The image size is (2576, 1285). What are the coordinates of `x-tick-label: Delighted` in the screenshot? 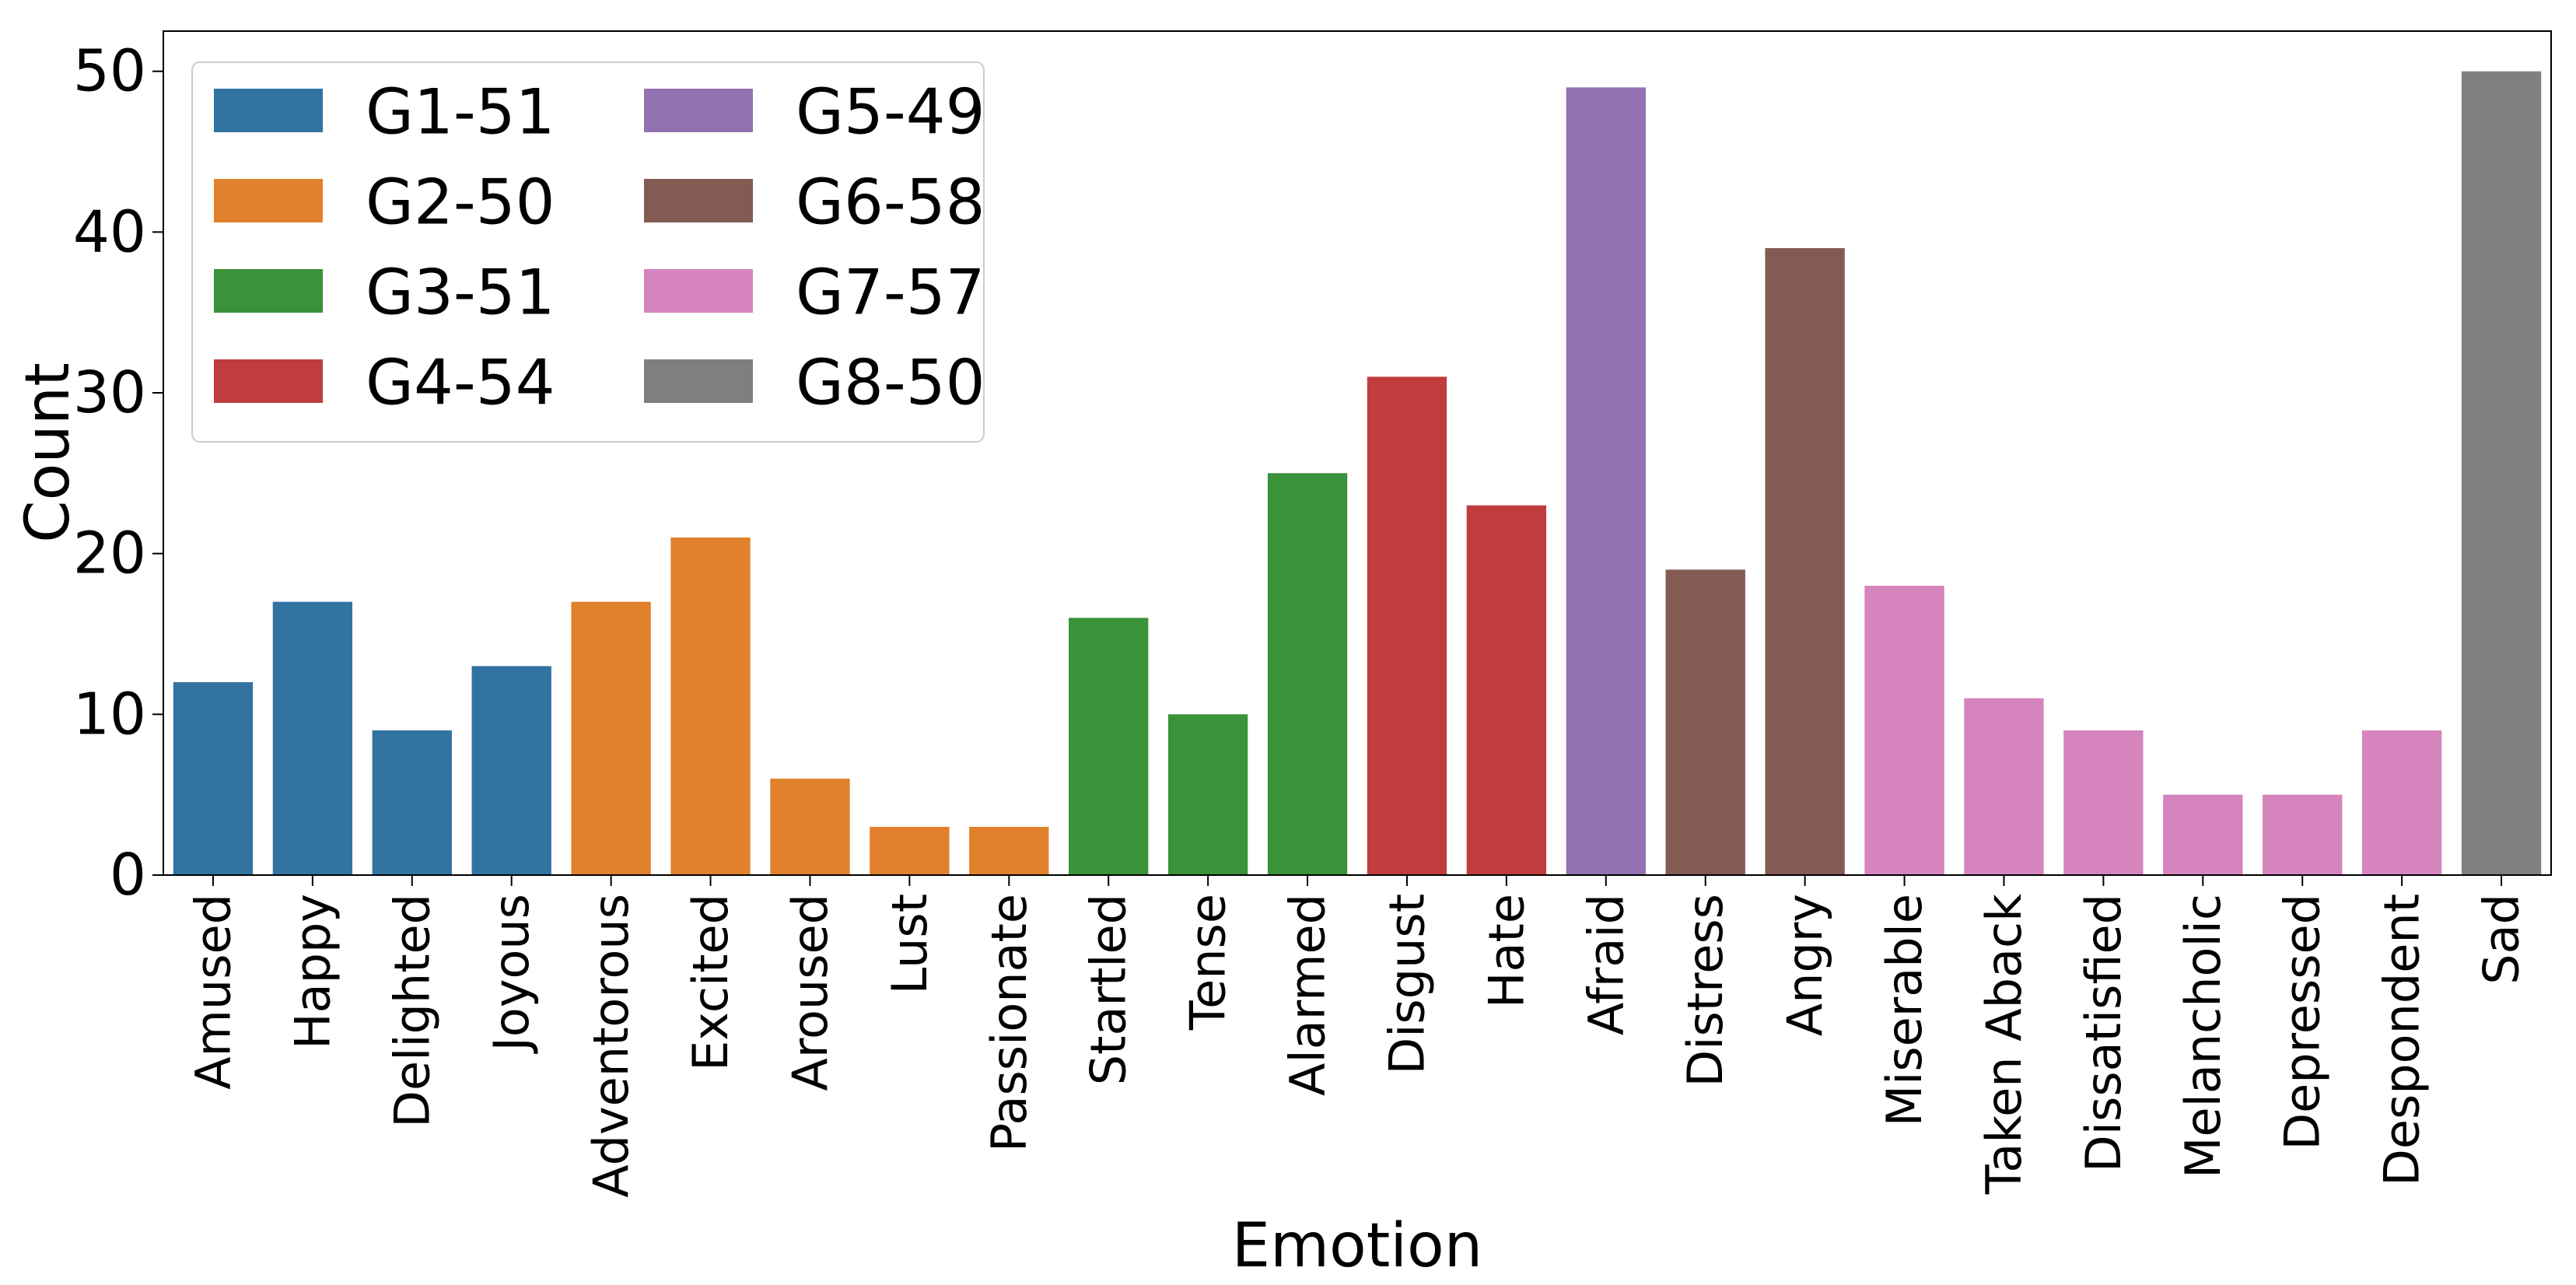 It's located at (411, 1011).